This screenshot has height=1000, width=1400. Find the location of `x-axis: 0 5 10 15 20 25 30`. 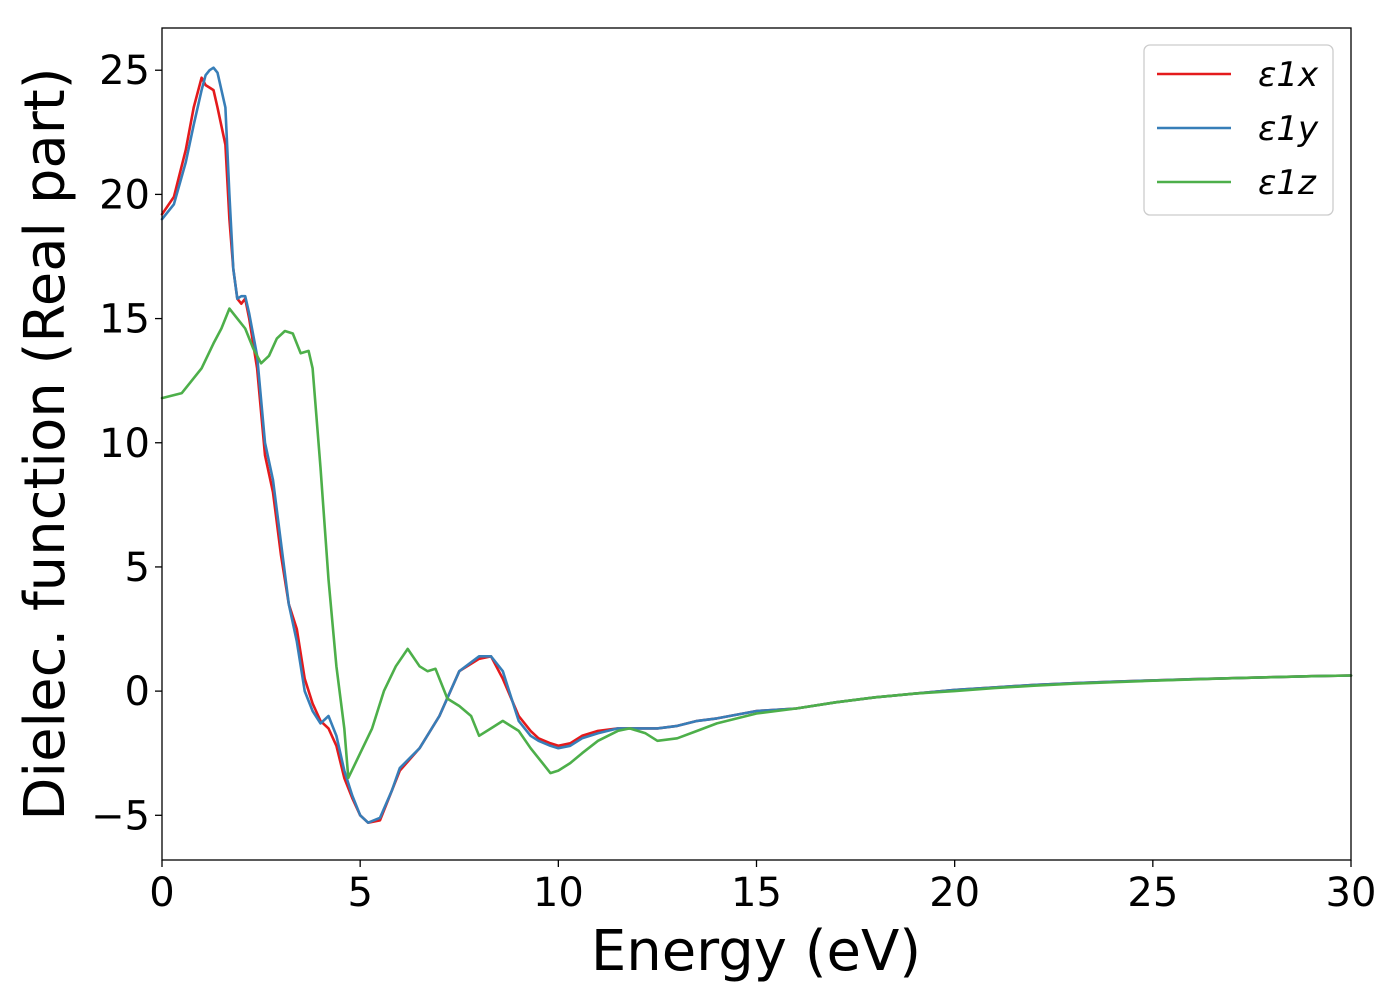

x-axis: 0 5 10 15 20 25 30 is located at coordinates (762, 888).